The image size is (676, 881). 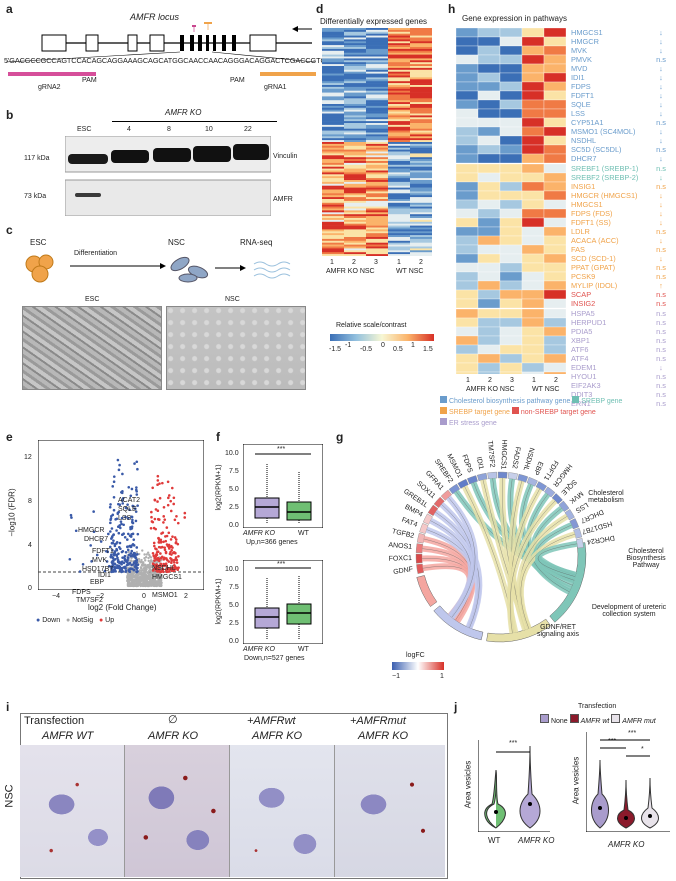 What do you see at coordinates (232, 453) in the screenshot?
I see `boxplot-up-ytick-4: 10.0` at bounding box center [232, 453].